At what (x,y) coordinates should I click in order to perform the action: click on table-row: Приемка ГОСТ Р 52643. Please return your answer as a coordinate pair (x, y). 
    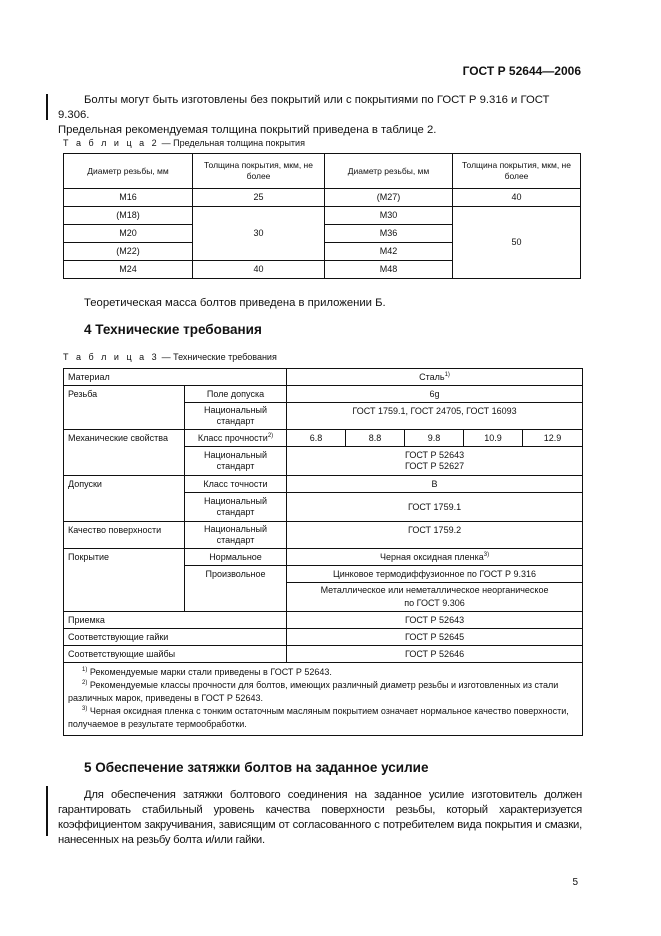
    Looking at the image, I should click on (323, 620).